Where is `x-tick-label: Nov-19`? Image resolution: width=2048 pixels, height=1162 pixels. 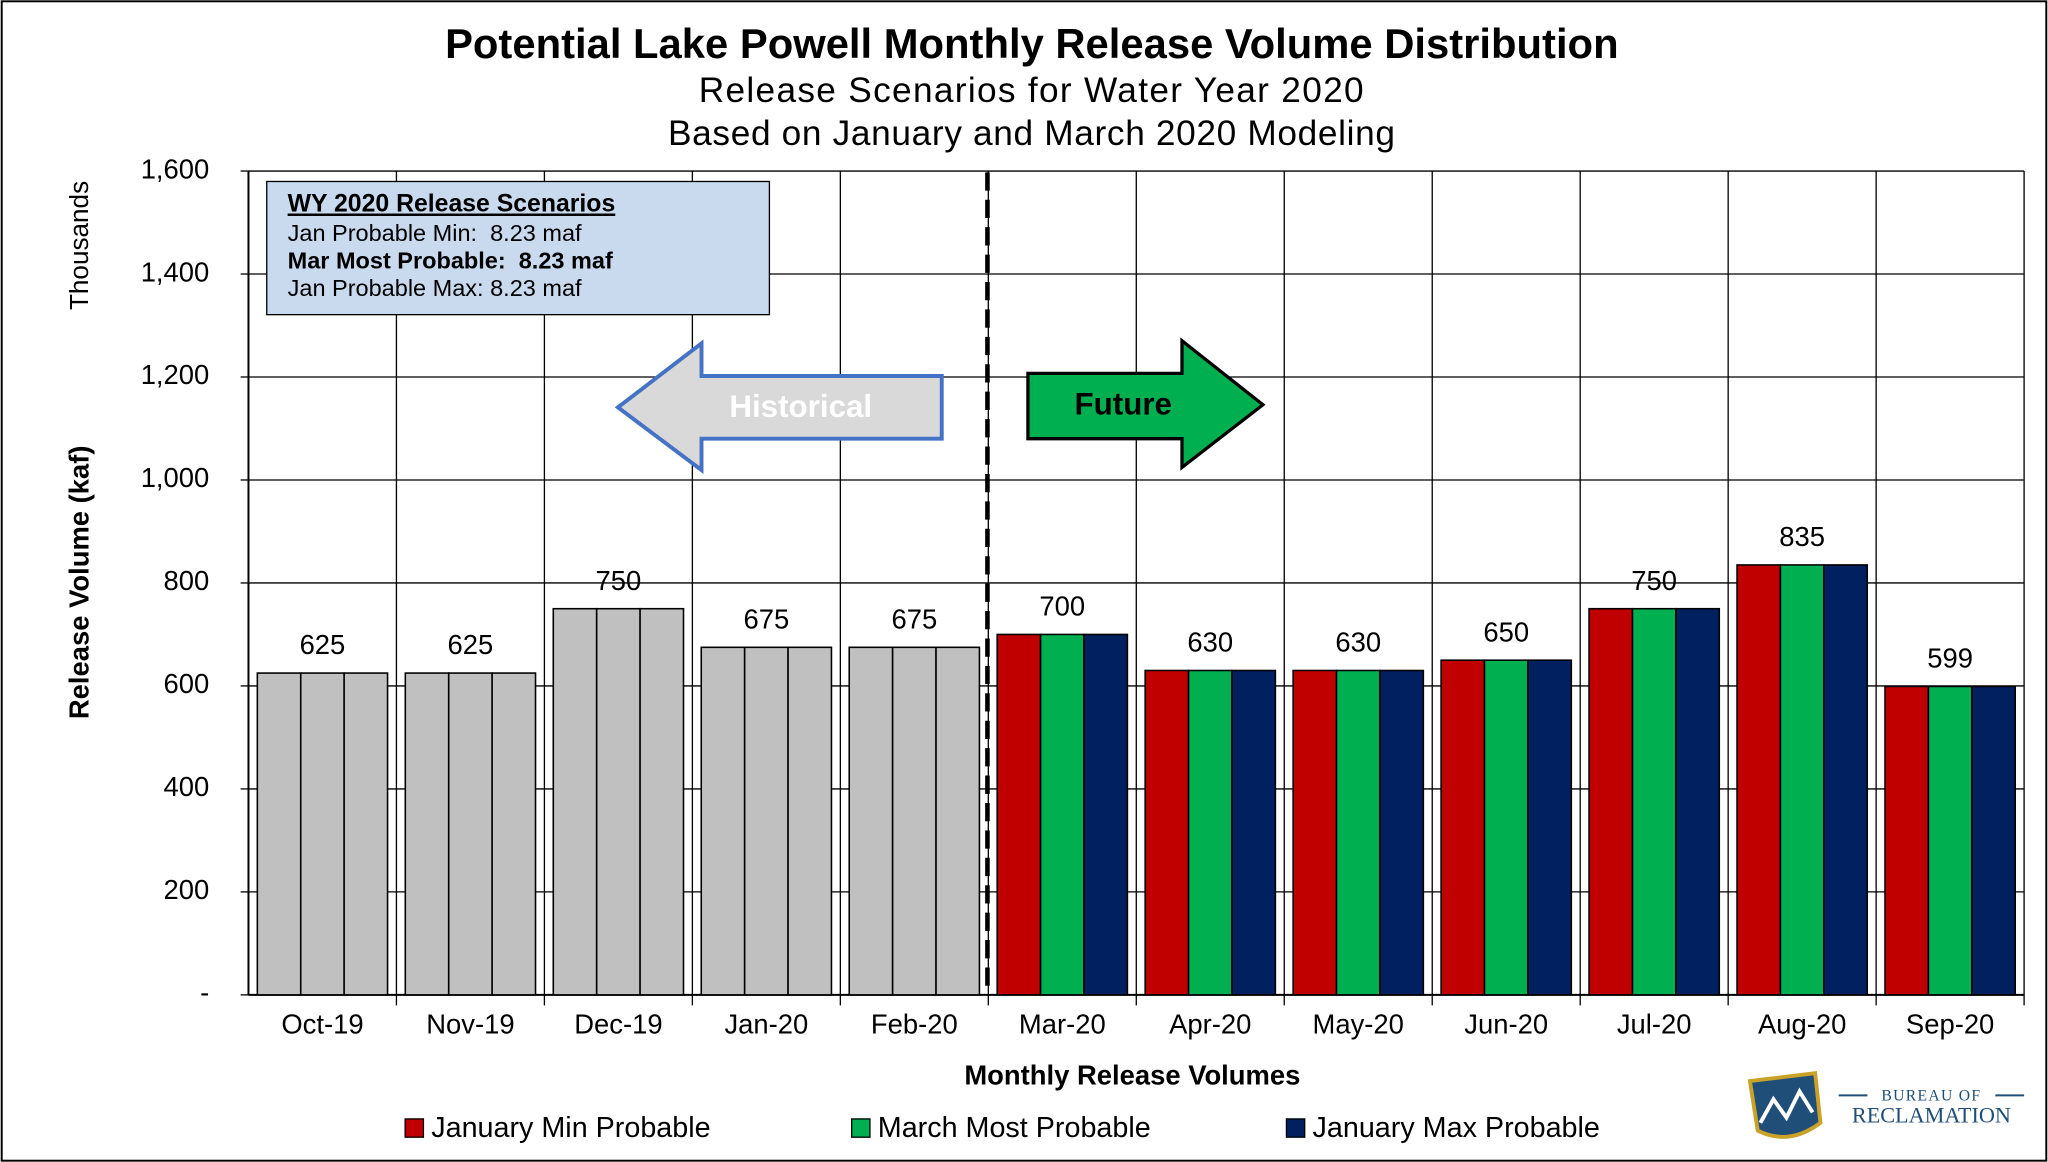 x-tick-label: Nov-19 is located at coordinates (470, 1023).